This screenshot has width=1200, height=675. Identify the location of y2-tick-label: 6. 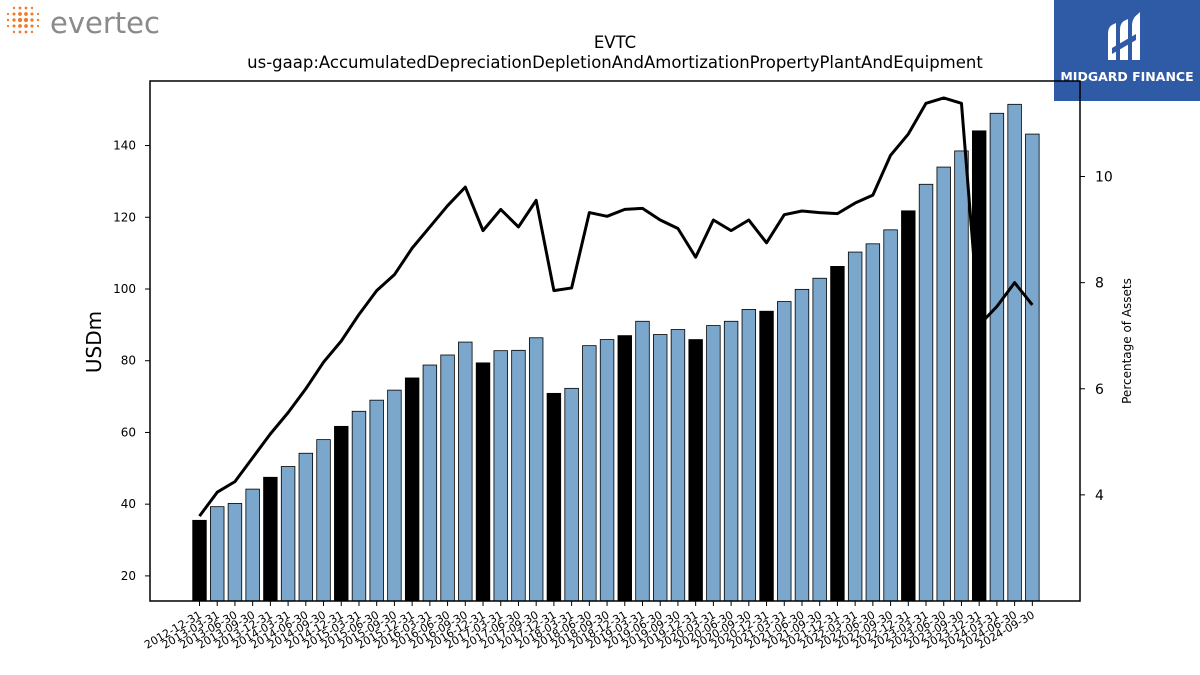
(1099, 390).